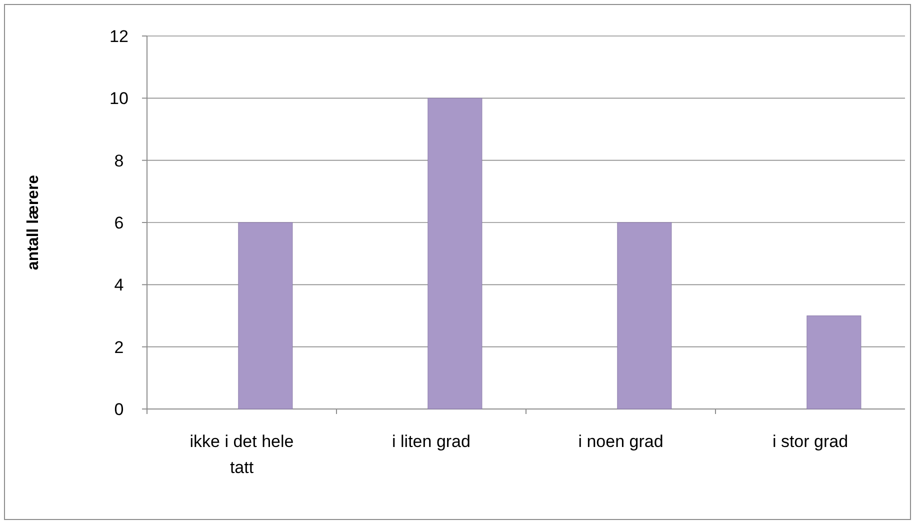  I want to click on y-tick-label: 12, so click(119, 36).